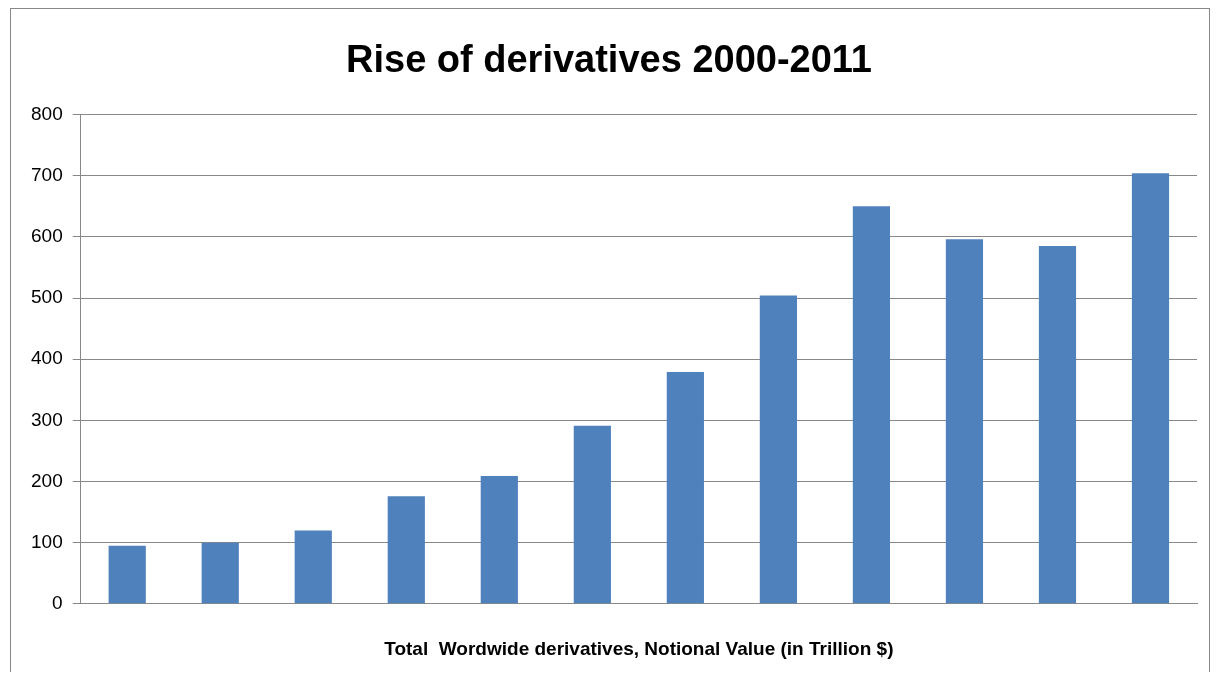 The image size is (1216, 673). Describe the element at coordinates (47, 113) in the screenshot. I see `y-tick-label: 800` at that location.